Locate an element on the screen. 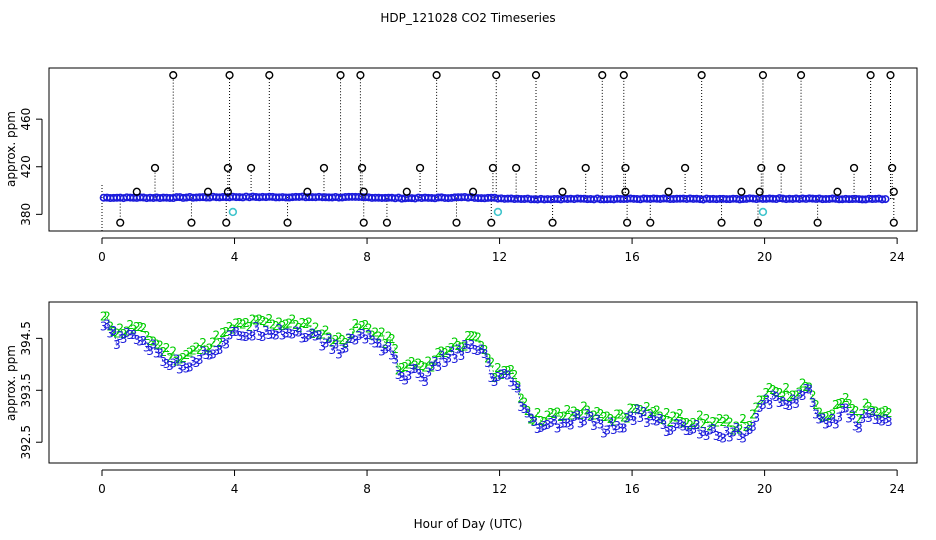 The width and height of the screenshot is (936, 540). top-x-tick-label: 0 is located at coordinates (102, 257).